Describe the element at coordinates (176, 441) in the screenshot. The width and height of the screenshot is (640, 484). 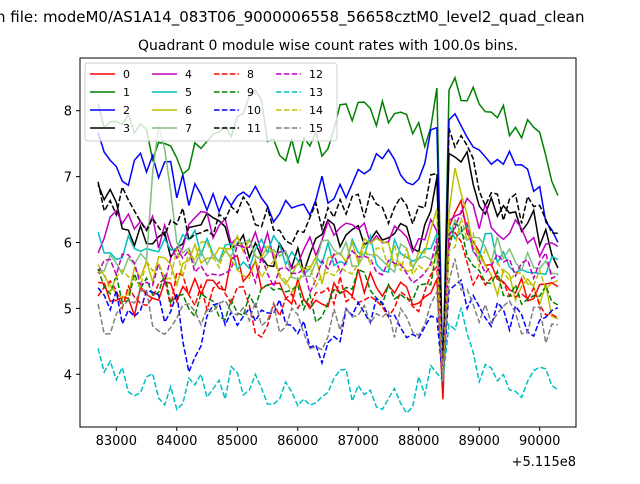
I see `x-tick-label: 84000` at that location.